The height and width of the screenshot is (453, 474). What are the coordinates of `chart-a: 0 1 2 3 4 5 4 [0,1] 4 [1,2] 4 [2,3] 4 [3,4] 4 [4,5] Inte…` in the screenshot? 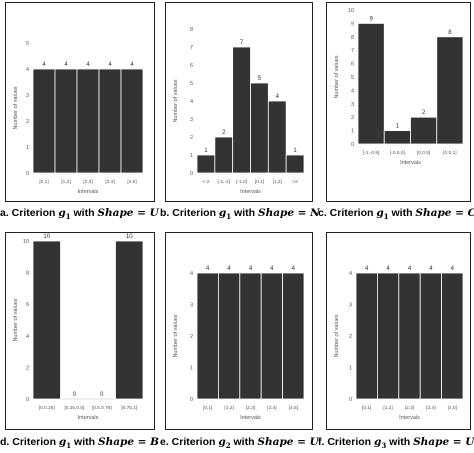 It's located at (78, 118).